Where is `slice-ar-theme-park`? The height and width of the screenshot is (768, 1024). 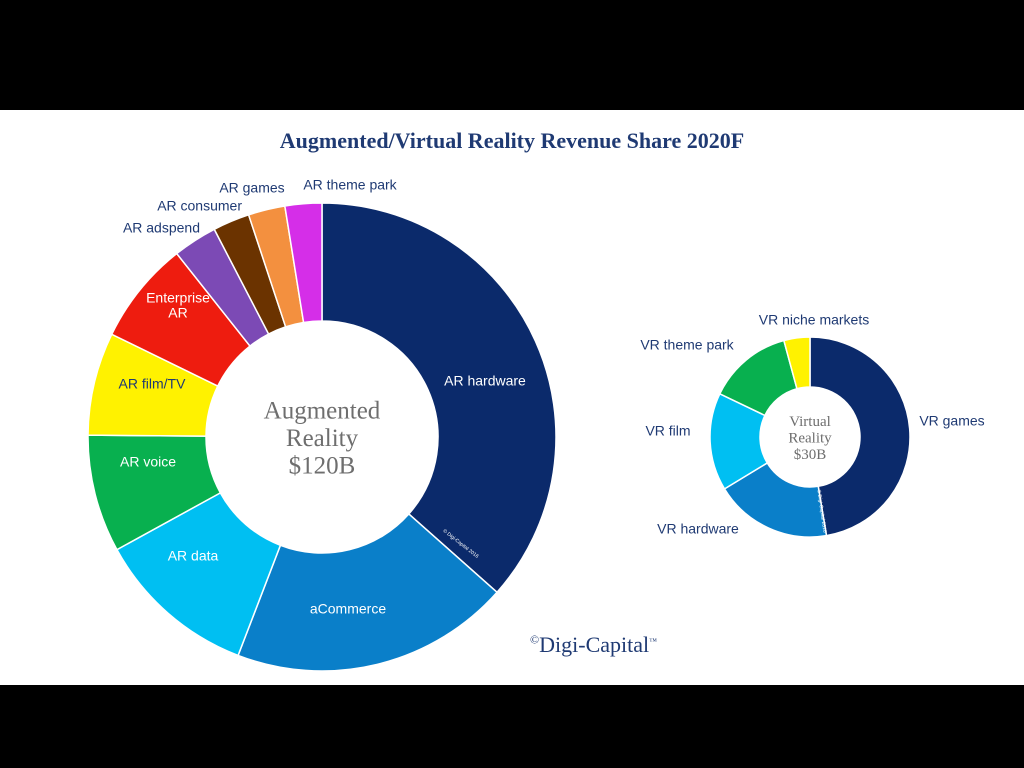 slice-ar-theme-park is located at coordinates (303, 263).